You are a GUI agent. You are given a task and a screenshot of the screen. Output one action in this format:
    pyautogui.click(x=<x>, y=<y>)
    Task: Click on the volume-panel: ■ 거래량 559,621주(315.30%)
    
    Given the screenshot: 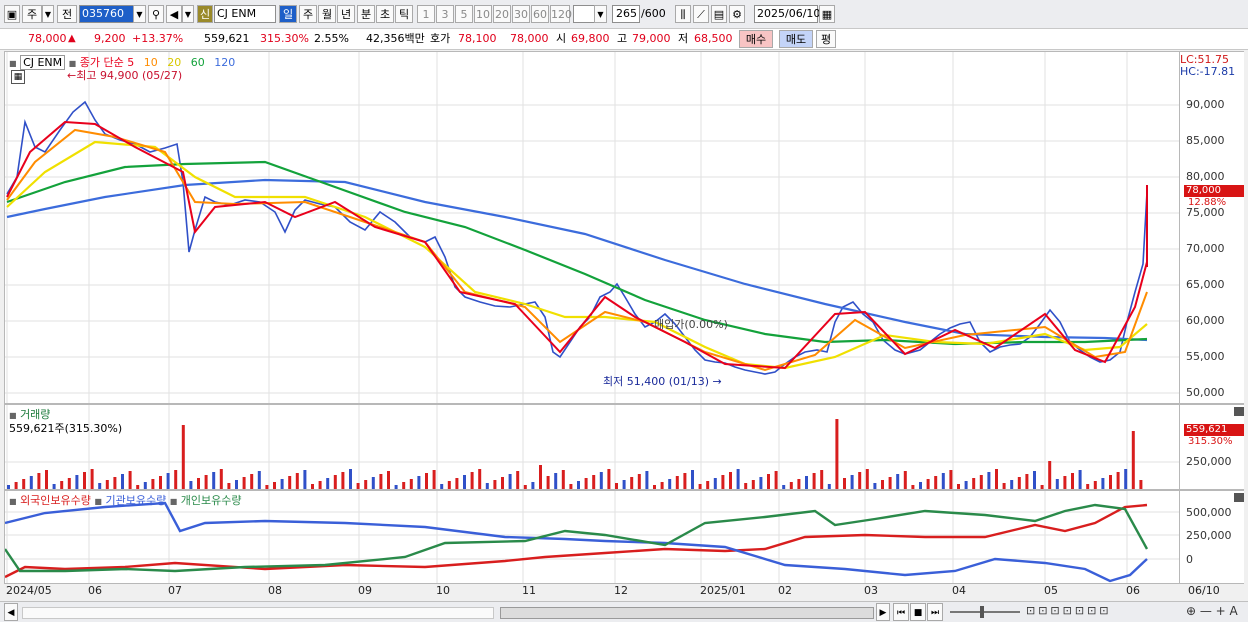 What is the action you would take?
    pyautogui.click(x=592, y=447)
    